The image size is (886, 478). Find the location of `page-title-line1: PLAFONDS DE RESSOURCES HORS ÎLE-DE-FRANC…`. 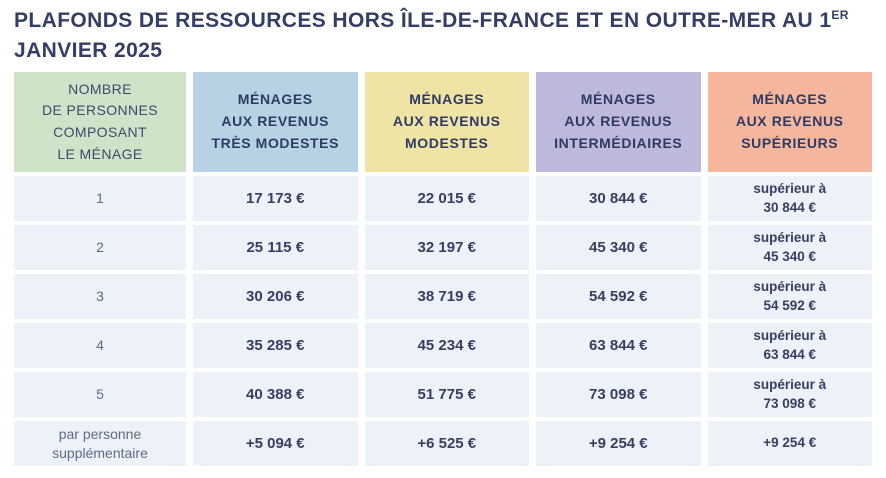

page-title-line1: PLAFONDS DE RESSOURCES HORS ÎLE-DE-FRANC… is located at coordinates (443, 21).